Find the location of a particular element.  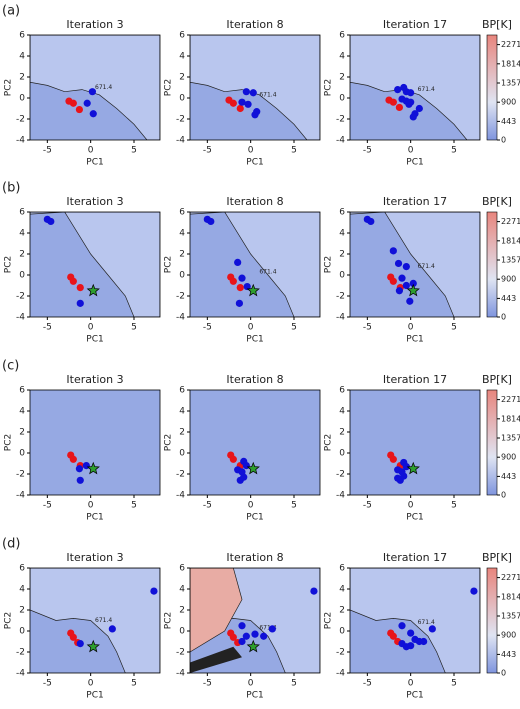

panel-label: (c) is located at coordinates (10, 366).